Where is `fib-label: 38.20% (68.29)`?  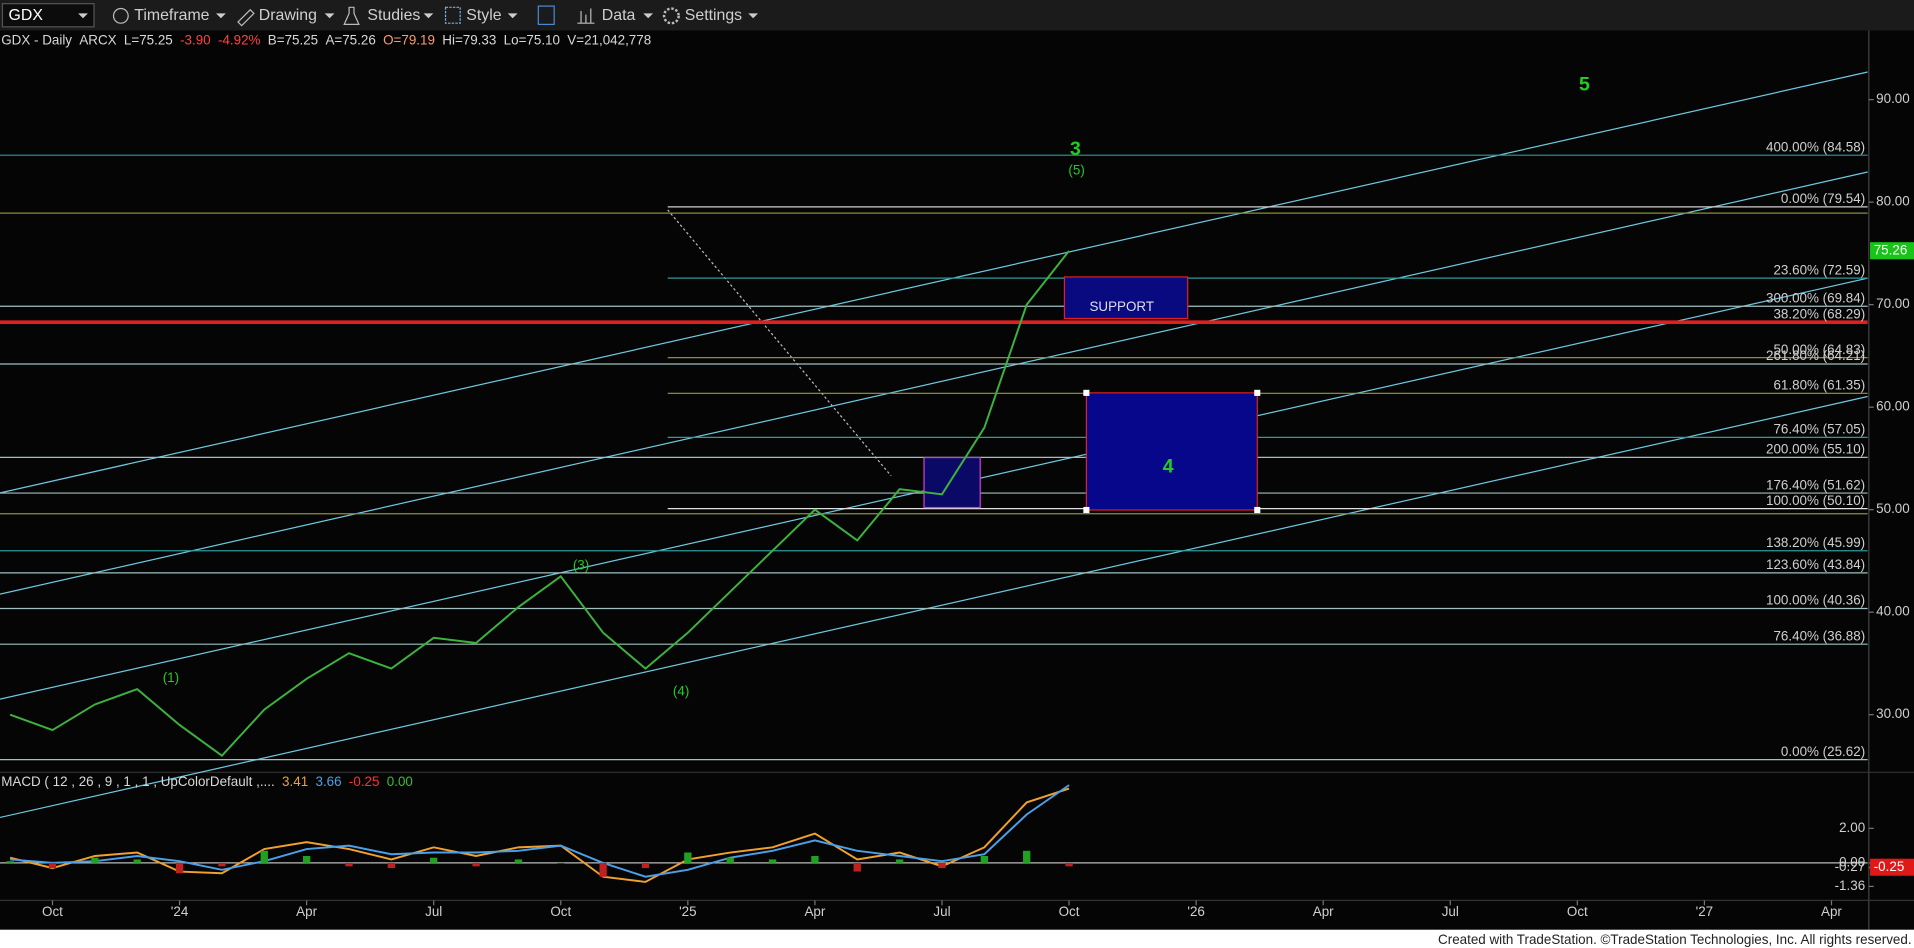
fib-label: 38.20% (68.29) is located at coordinates (1819, 313).